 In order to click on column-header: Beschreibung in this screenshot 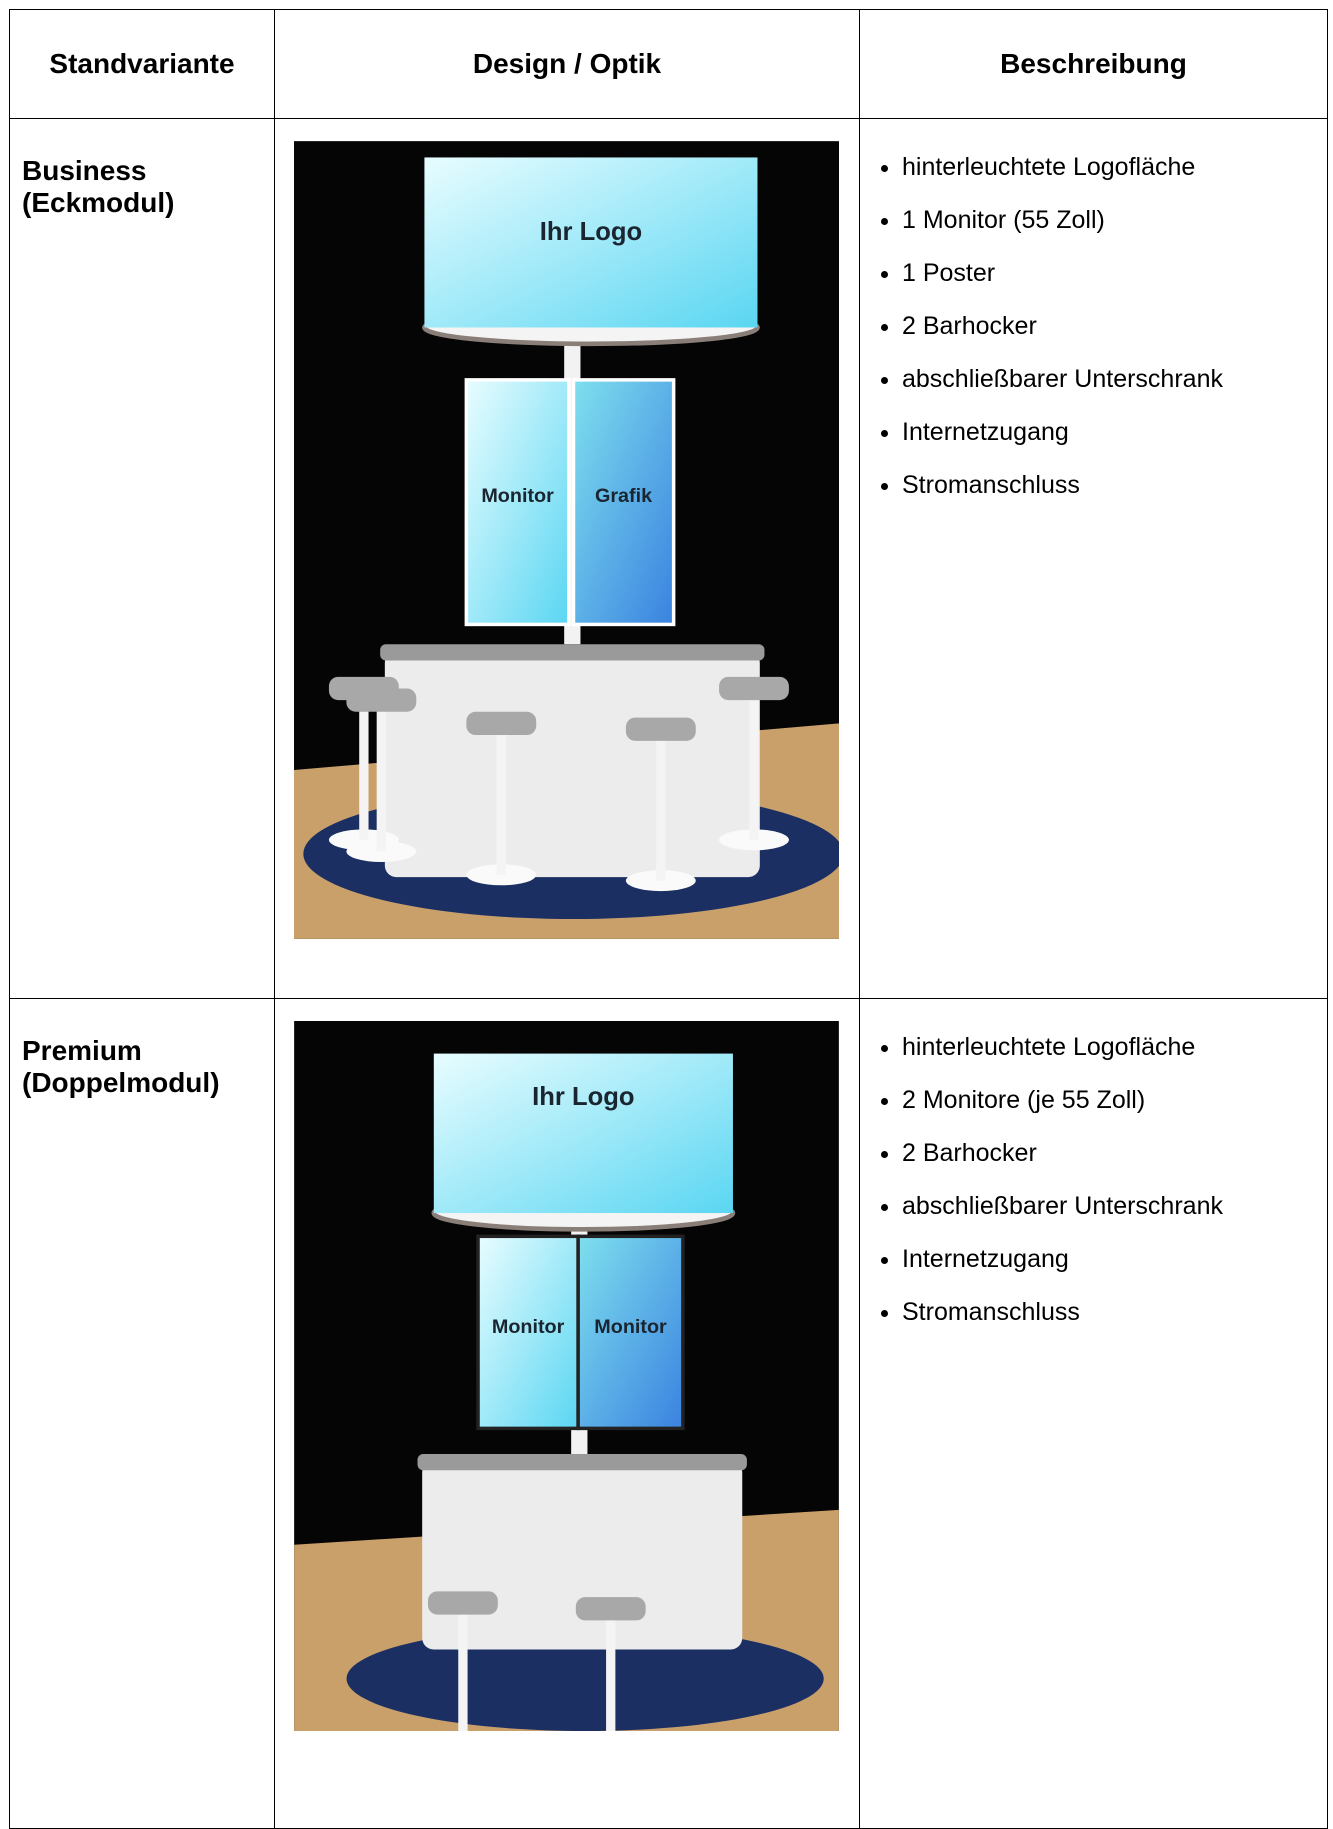, I will do `click(1093, 64)`.